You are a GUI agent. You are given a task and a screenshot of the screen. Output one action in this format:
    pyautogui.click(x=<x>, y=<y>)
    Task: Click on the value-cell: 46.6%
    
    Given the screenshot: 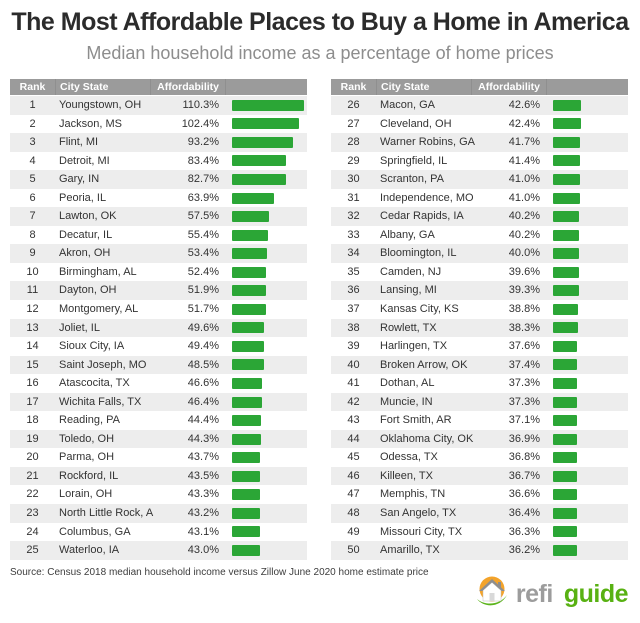 What is the action you would take?
    pyautogui.click(x=203, y=383)
    